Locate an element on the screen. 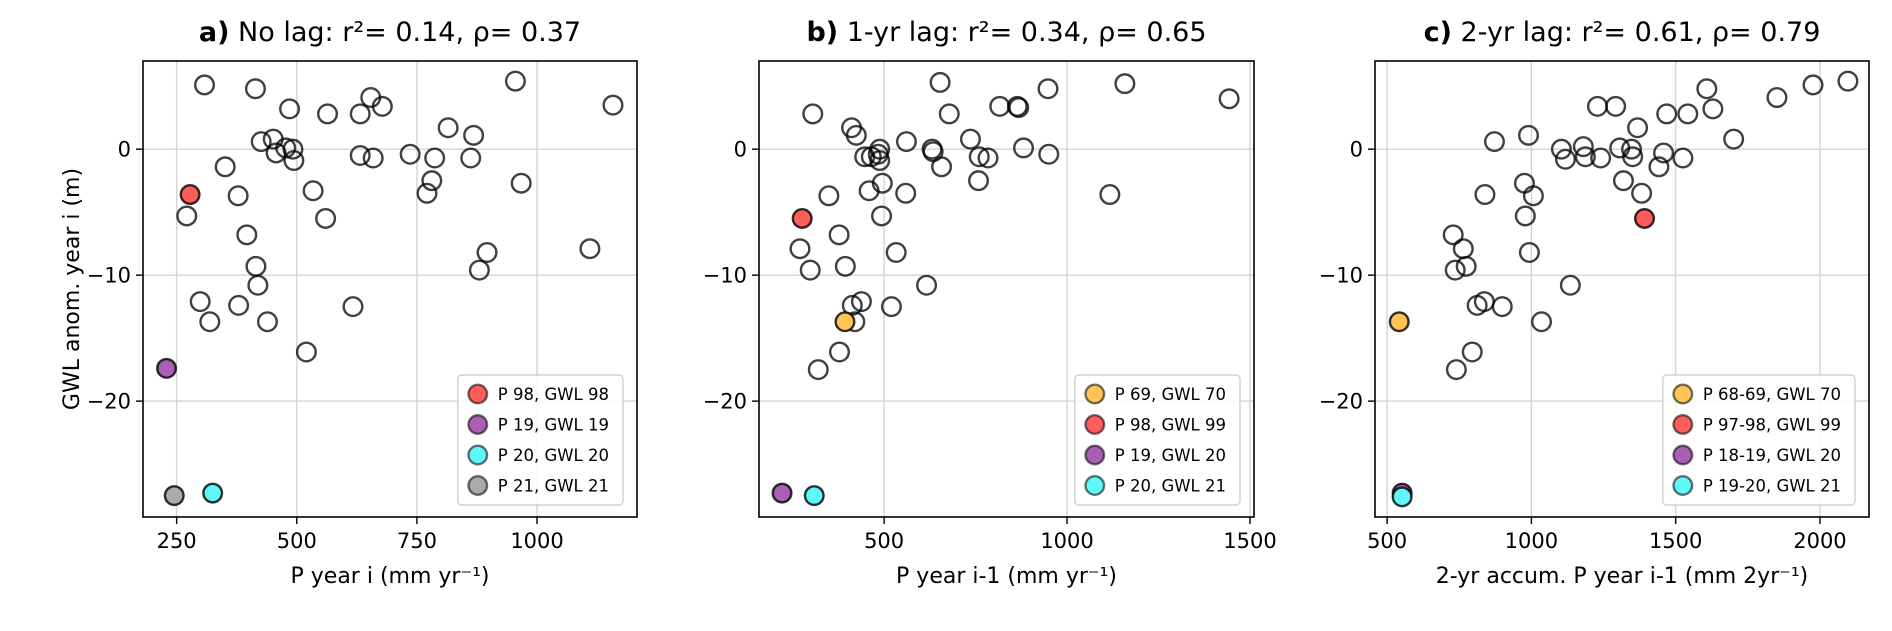 The image size is (1892, 631). panel-title: a) No lag: r²= 0.14, ρ= 0.37 is located at coordinates (390, 32).